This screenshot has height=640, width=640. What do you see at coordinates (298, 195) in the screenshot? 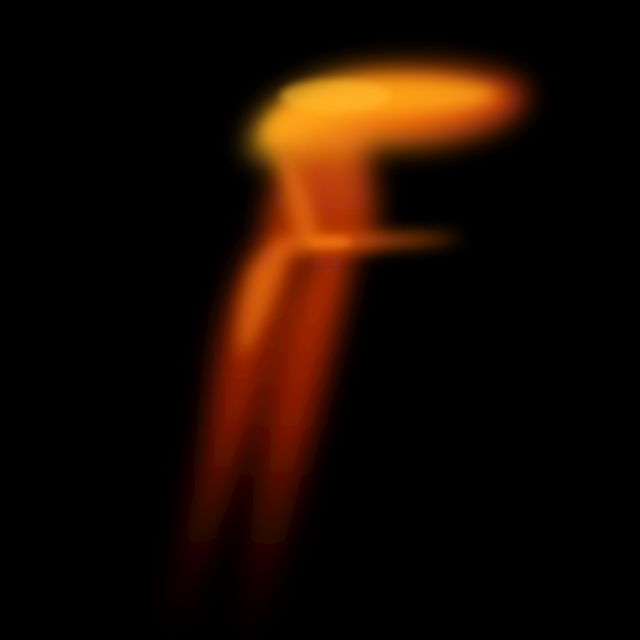
I see `flame-neck-core` at bounding box center [298, 195].